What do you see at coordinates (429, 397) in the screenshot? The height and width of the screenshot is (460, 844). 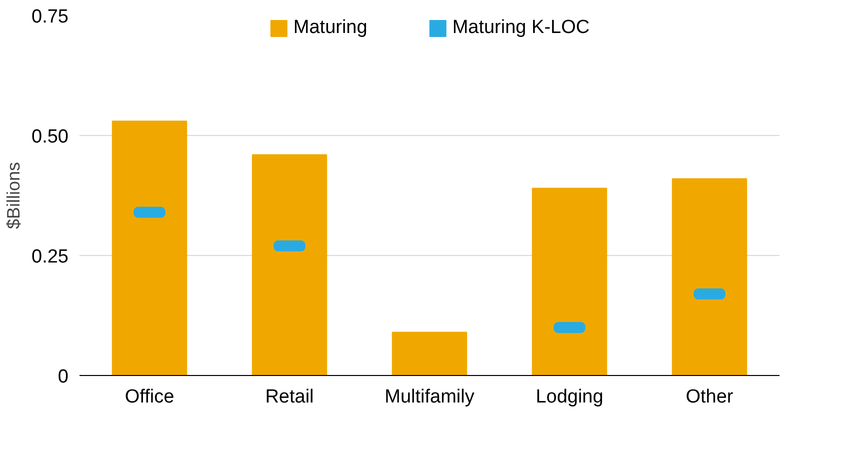 I see `x-tick-label: Multifamily` at bounding box center [429, 397].